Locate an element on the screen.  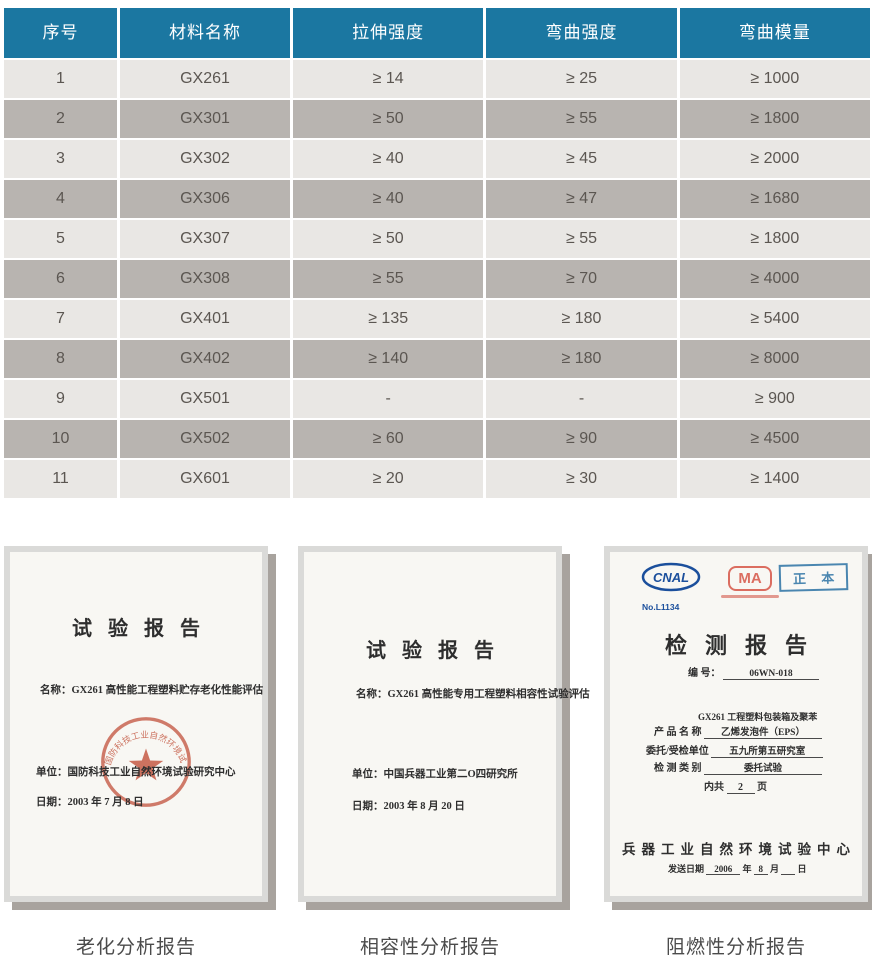
pages-suffix: 页 is located at coordinates (762, 787).